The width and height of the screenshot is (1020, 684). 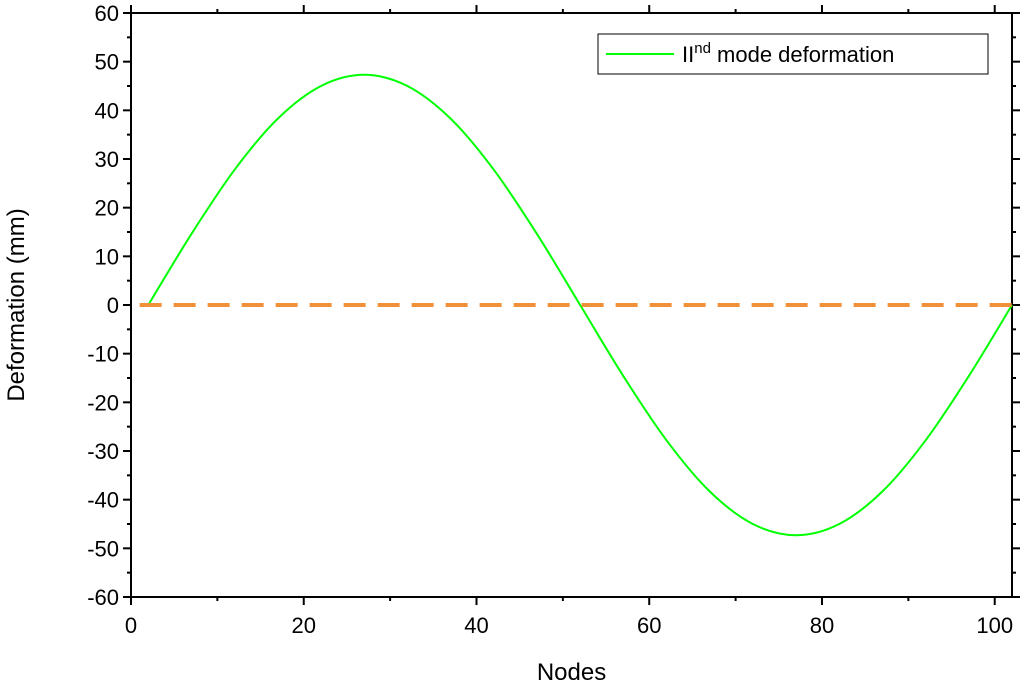 I want to click on x-tick-label: 100, so click(x=994, y=625).